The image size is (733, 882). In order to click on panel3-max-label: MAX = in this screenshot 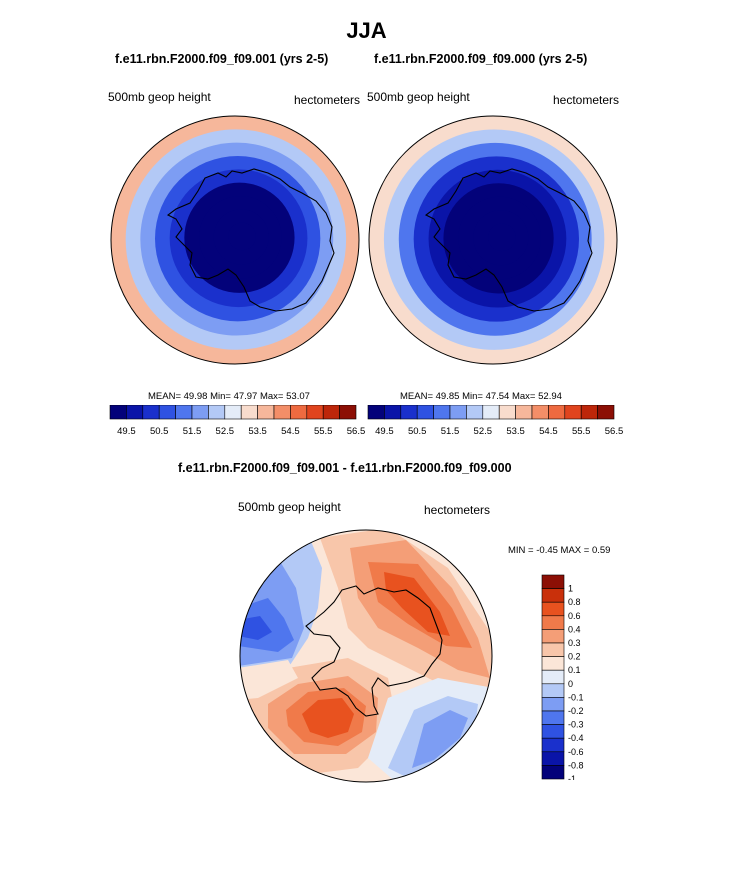, I will do `click(575, 550)`.